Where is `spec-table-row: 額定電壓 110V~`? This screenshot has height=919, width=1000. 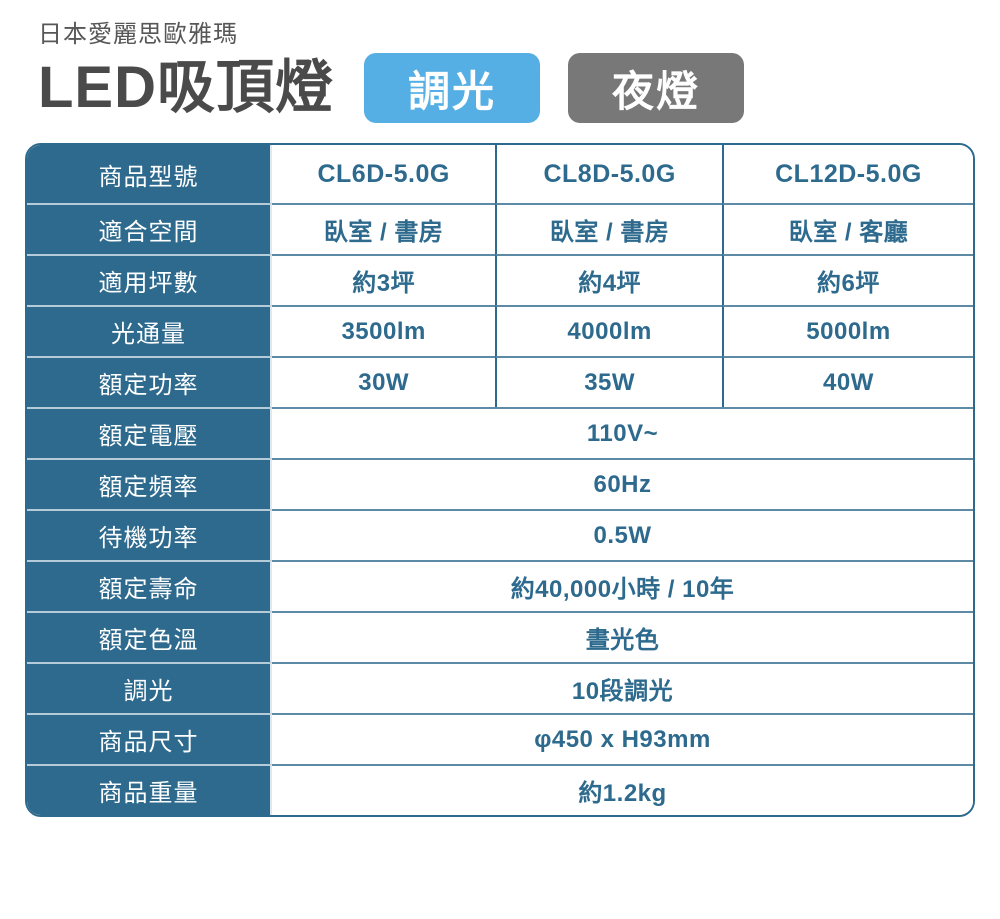 spec-table-row: 額定電壓 110V~ is located at coordinates (500, 432).